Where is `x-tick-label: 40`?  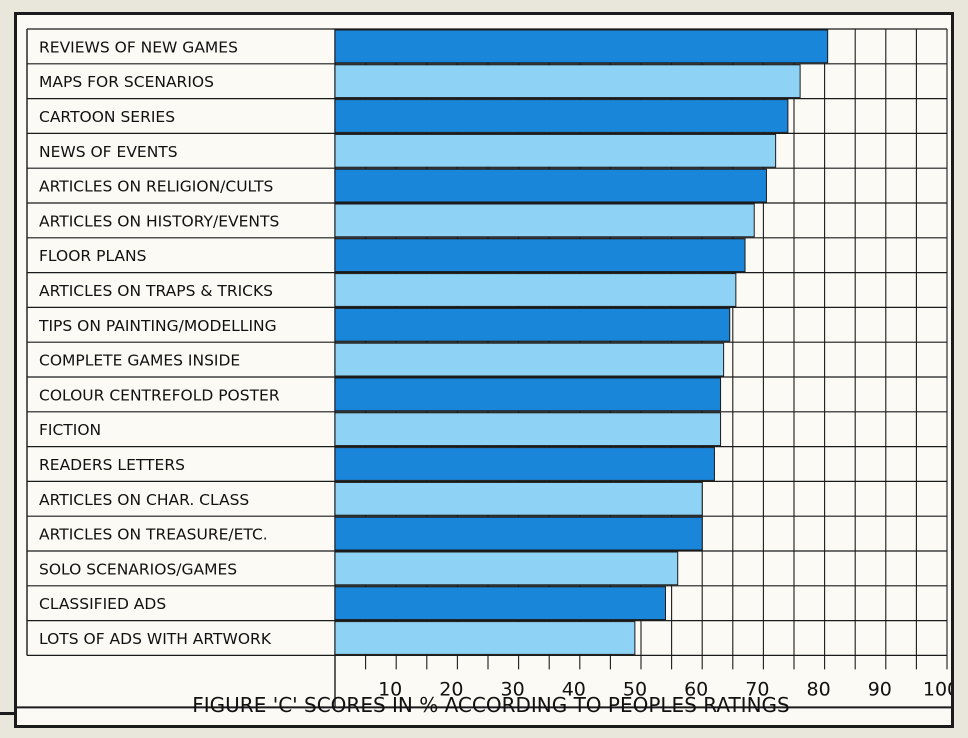 x-tick-label: 40 is located at coordinates (574, 689).